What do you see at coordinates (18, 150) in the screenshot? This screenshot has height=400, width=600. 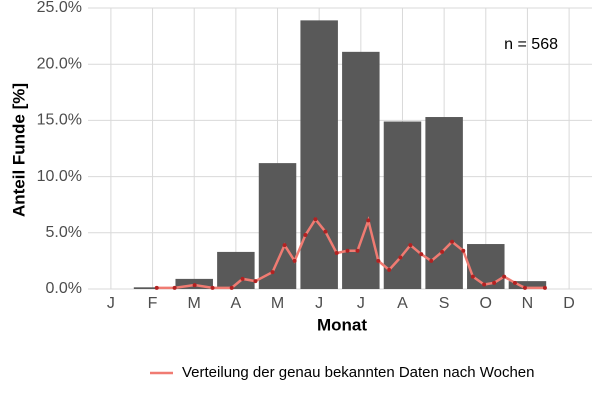 I see `y-axis-title: Anteil Funde [%]` at bounding box center [18, 150].